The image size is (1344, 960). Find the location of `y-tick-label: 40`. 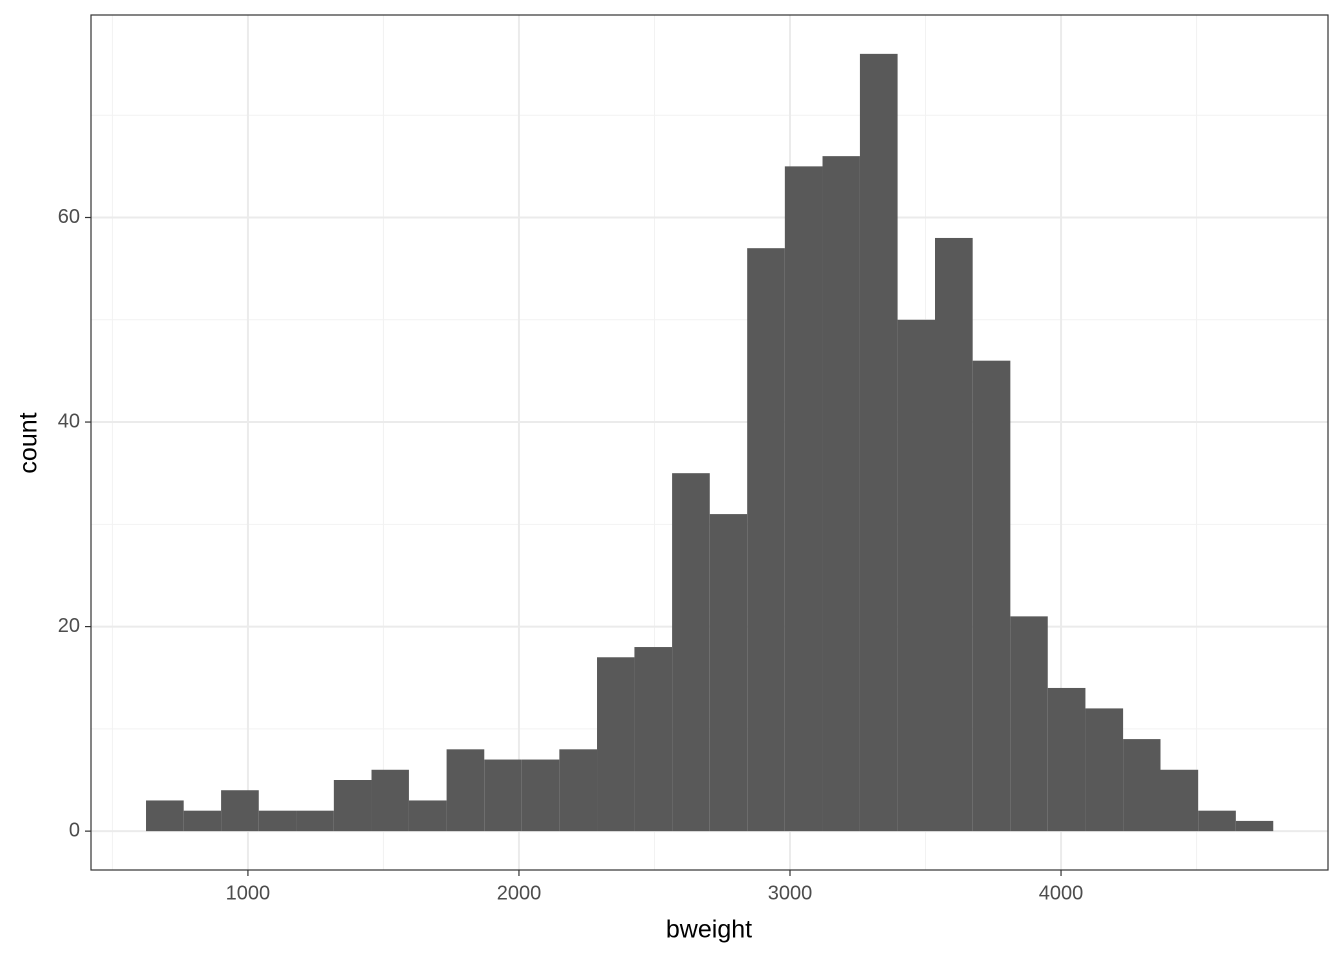

y-tick-label: 40 is located at coordinates (69, 421).